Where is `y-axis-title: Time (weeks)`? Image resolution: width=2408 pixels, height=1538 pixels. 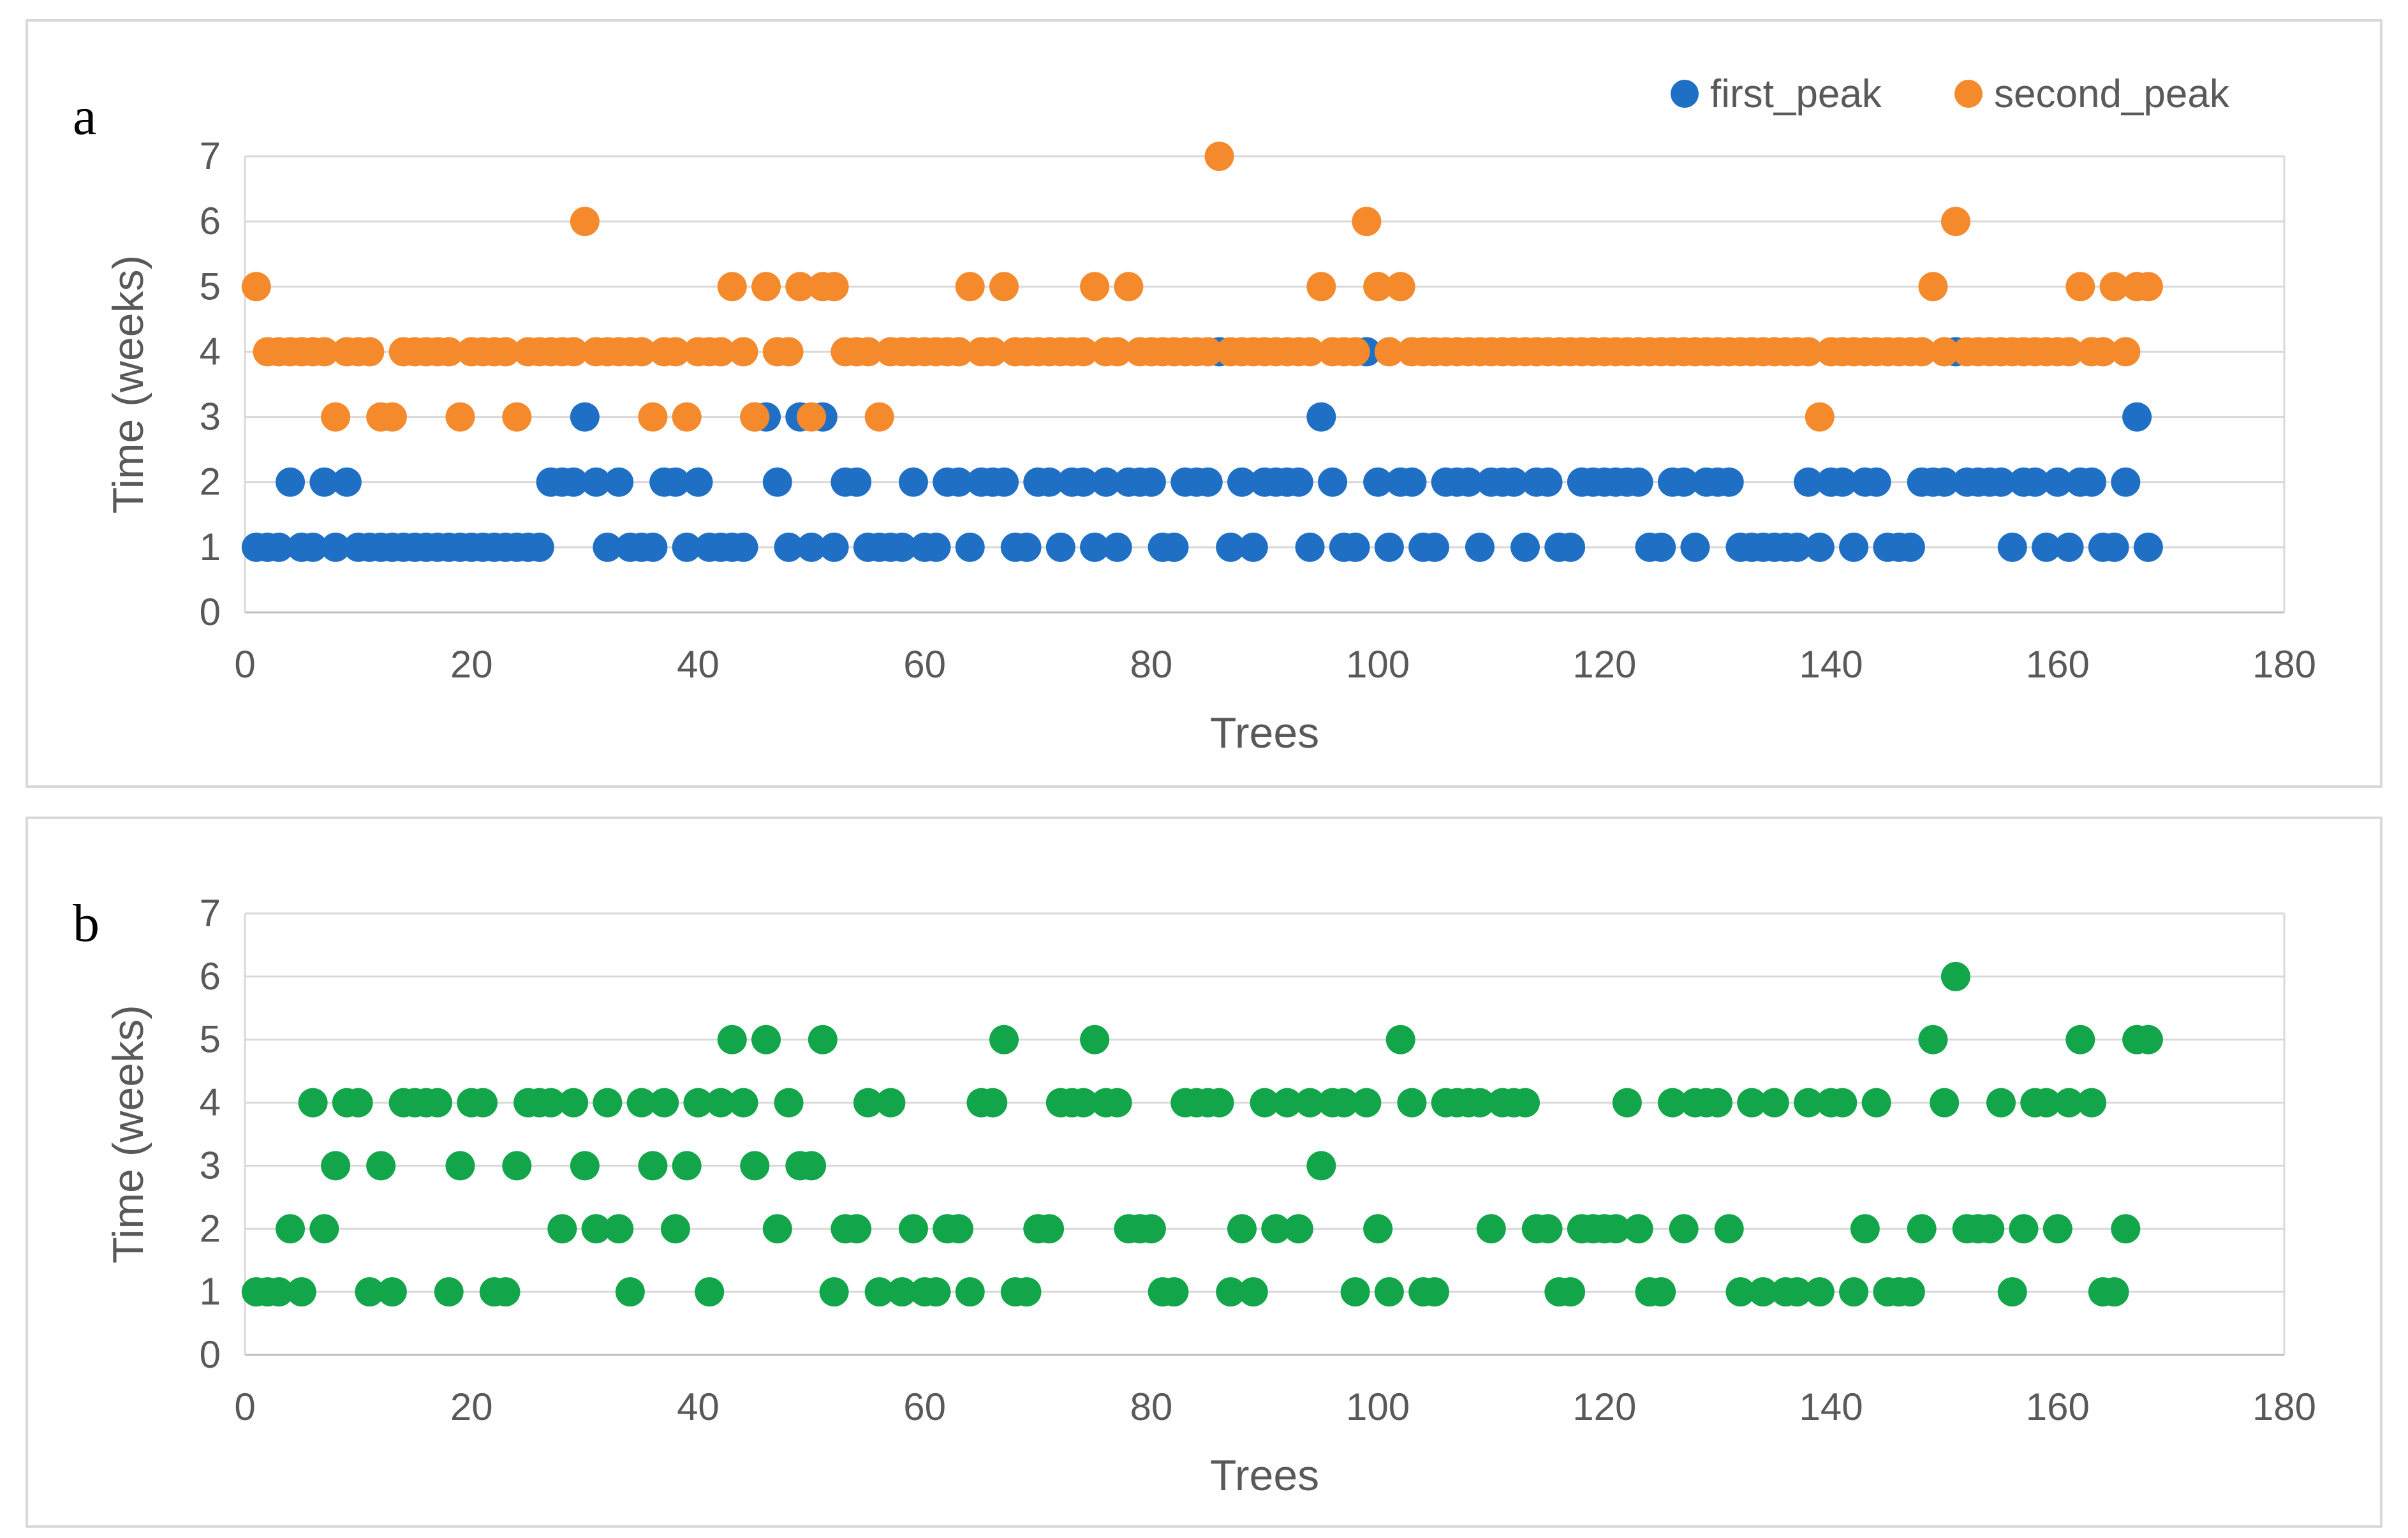
y-axis-title: Time (weeks) is located at coordinates (128, 384).